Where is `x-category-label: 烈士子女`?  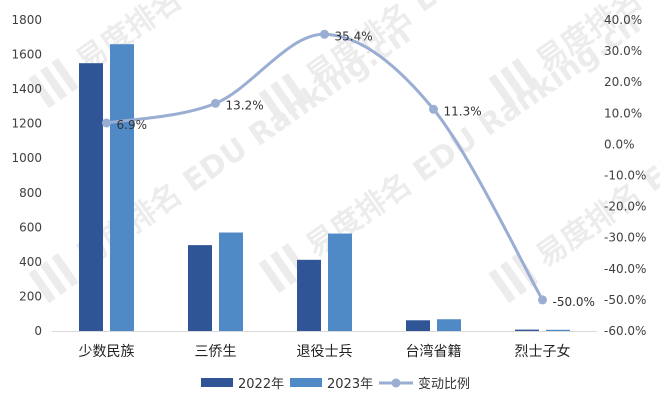
x-category-label: 烈士子女 is located at coordinates (543, 351).